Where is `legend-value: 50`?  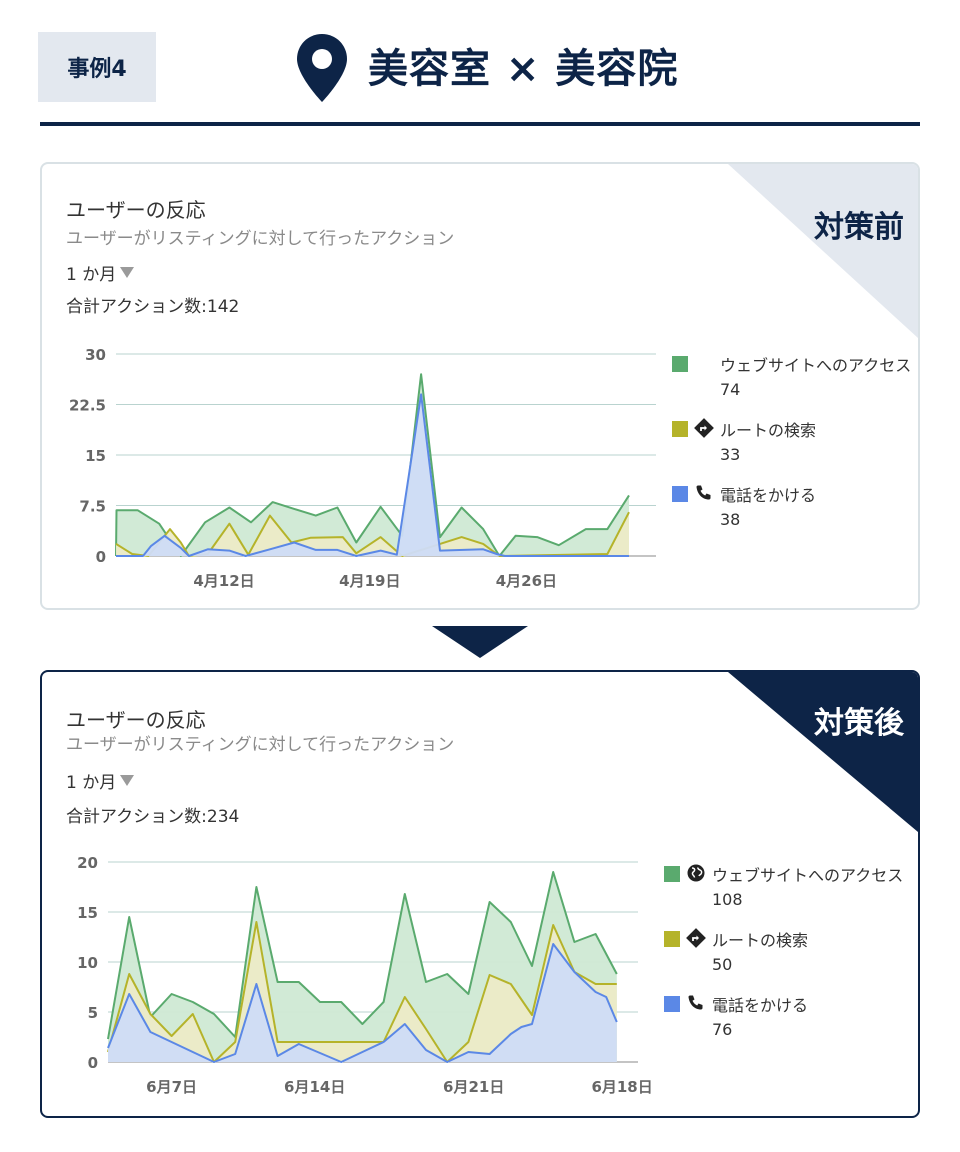
legend-value: 50 is located at coordinates (722, 964).